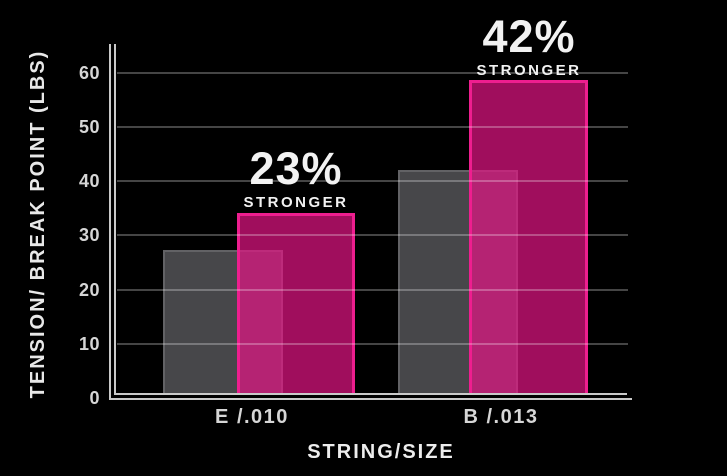 The image size is (727, 476). What do you see at coordinates (94, 398) in the screenshot?
I see `y-tick-0: 0` at bounding box center [94, 398].